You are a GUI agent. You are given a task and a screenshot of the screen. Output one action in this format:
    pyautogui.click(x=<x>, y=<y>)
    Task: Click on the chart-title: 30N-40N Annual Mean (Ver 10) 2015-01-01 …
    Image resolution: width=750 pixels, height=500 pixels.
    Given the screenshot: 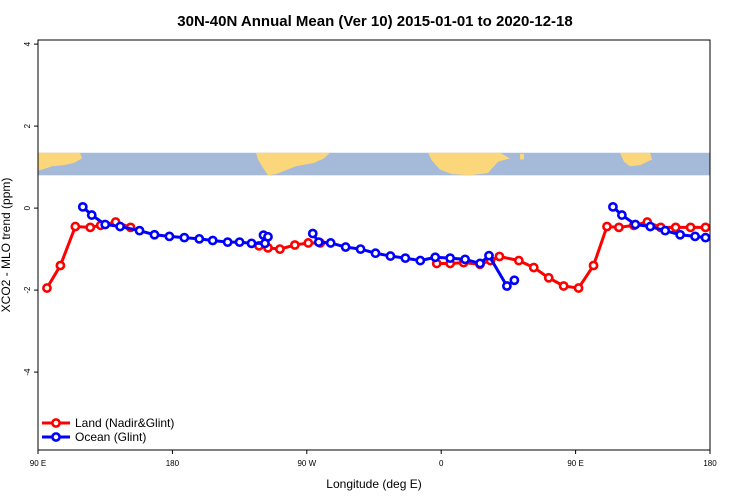 What is the action you would take?
    pyautogui.click(x=374, y=21)
    